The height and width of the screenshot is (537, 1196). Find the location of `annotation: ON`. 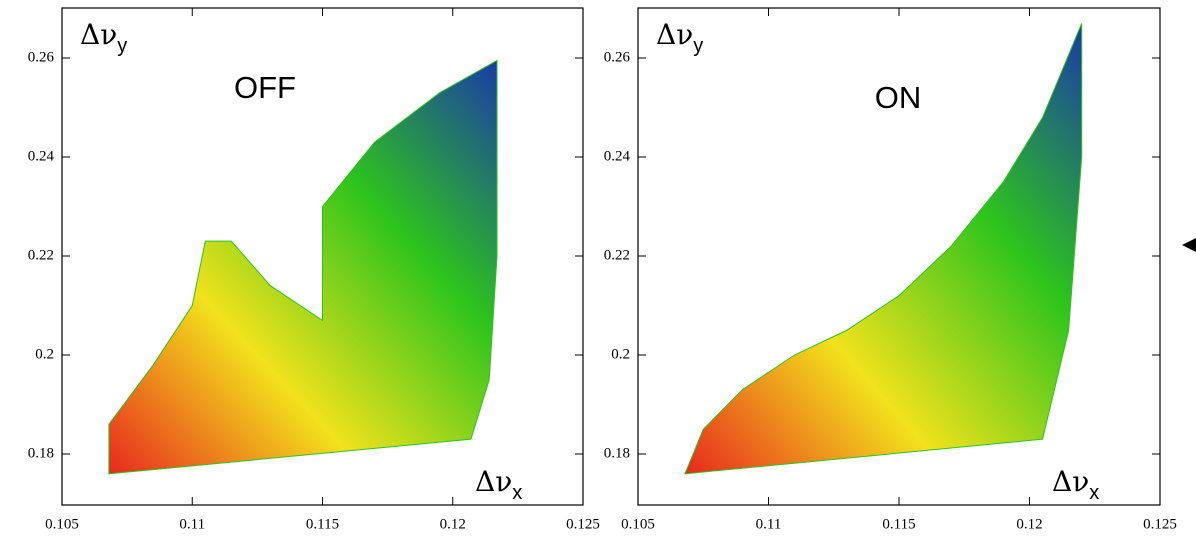

annotation: ON is located at coordinates (898, 97).